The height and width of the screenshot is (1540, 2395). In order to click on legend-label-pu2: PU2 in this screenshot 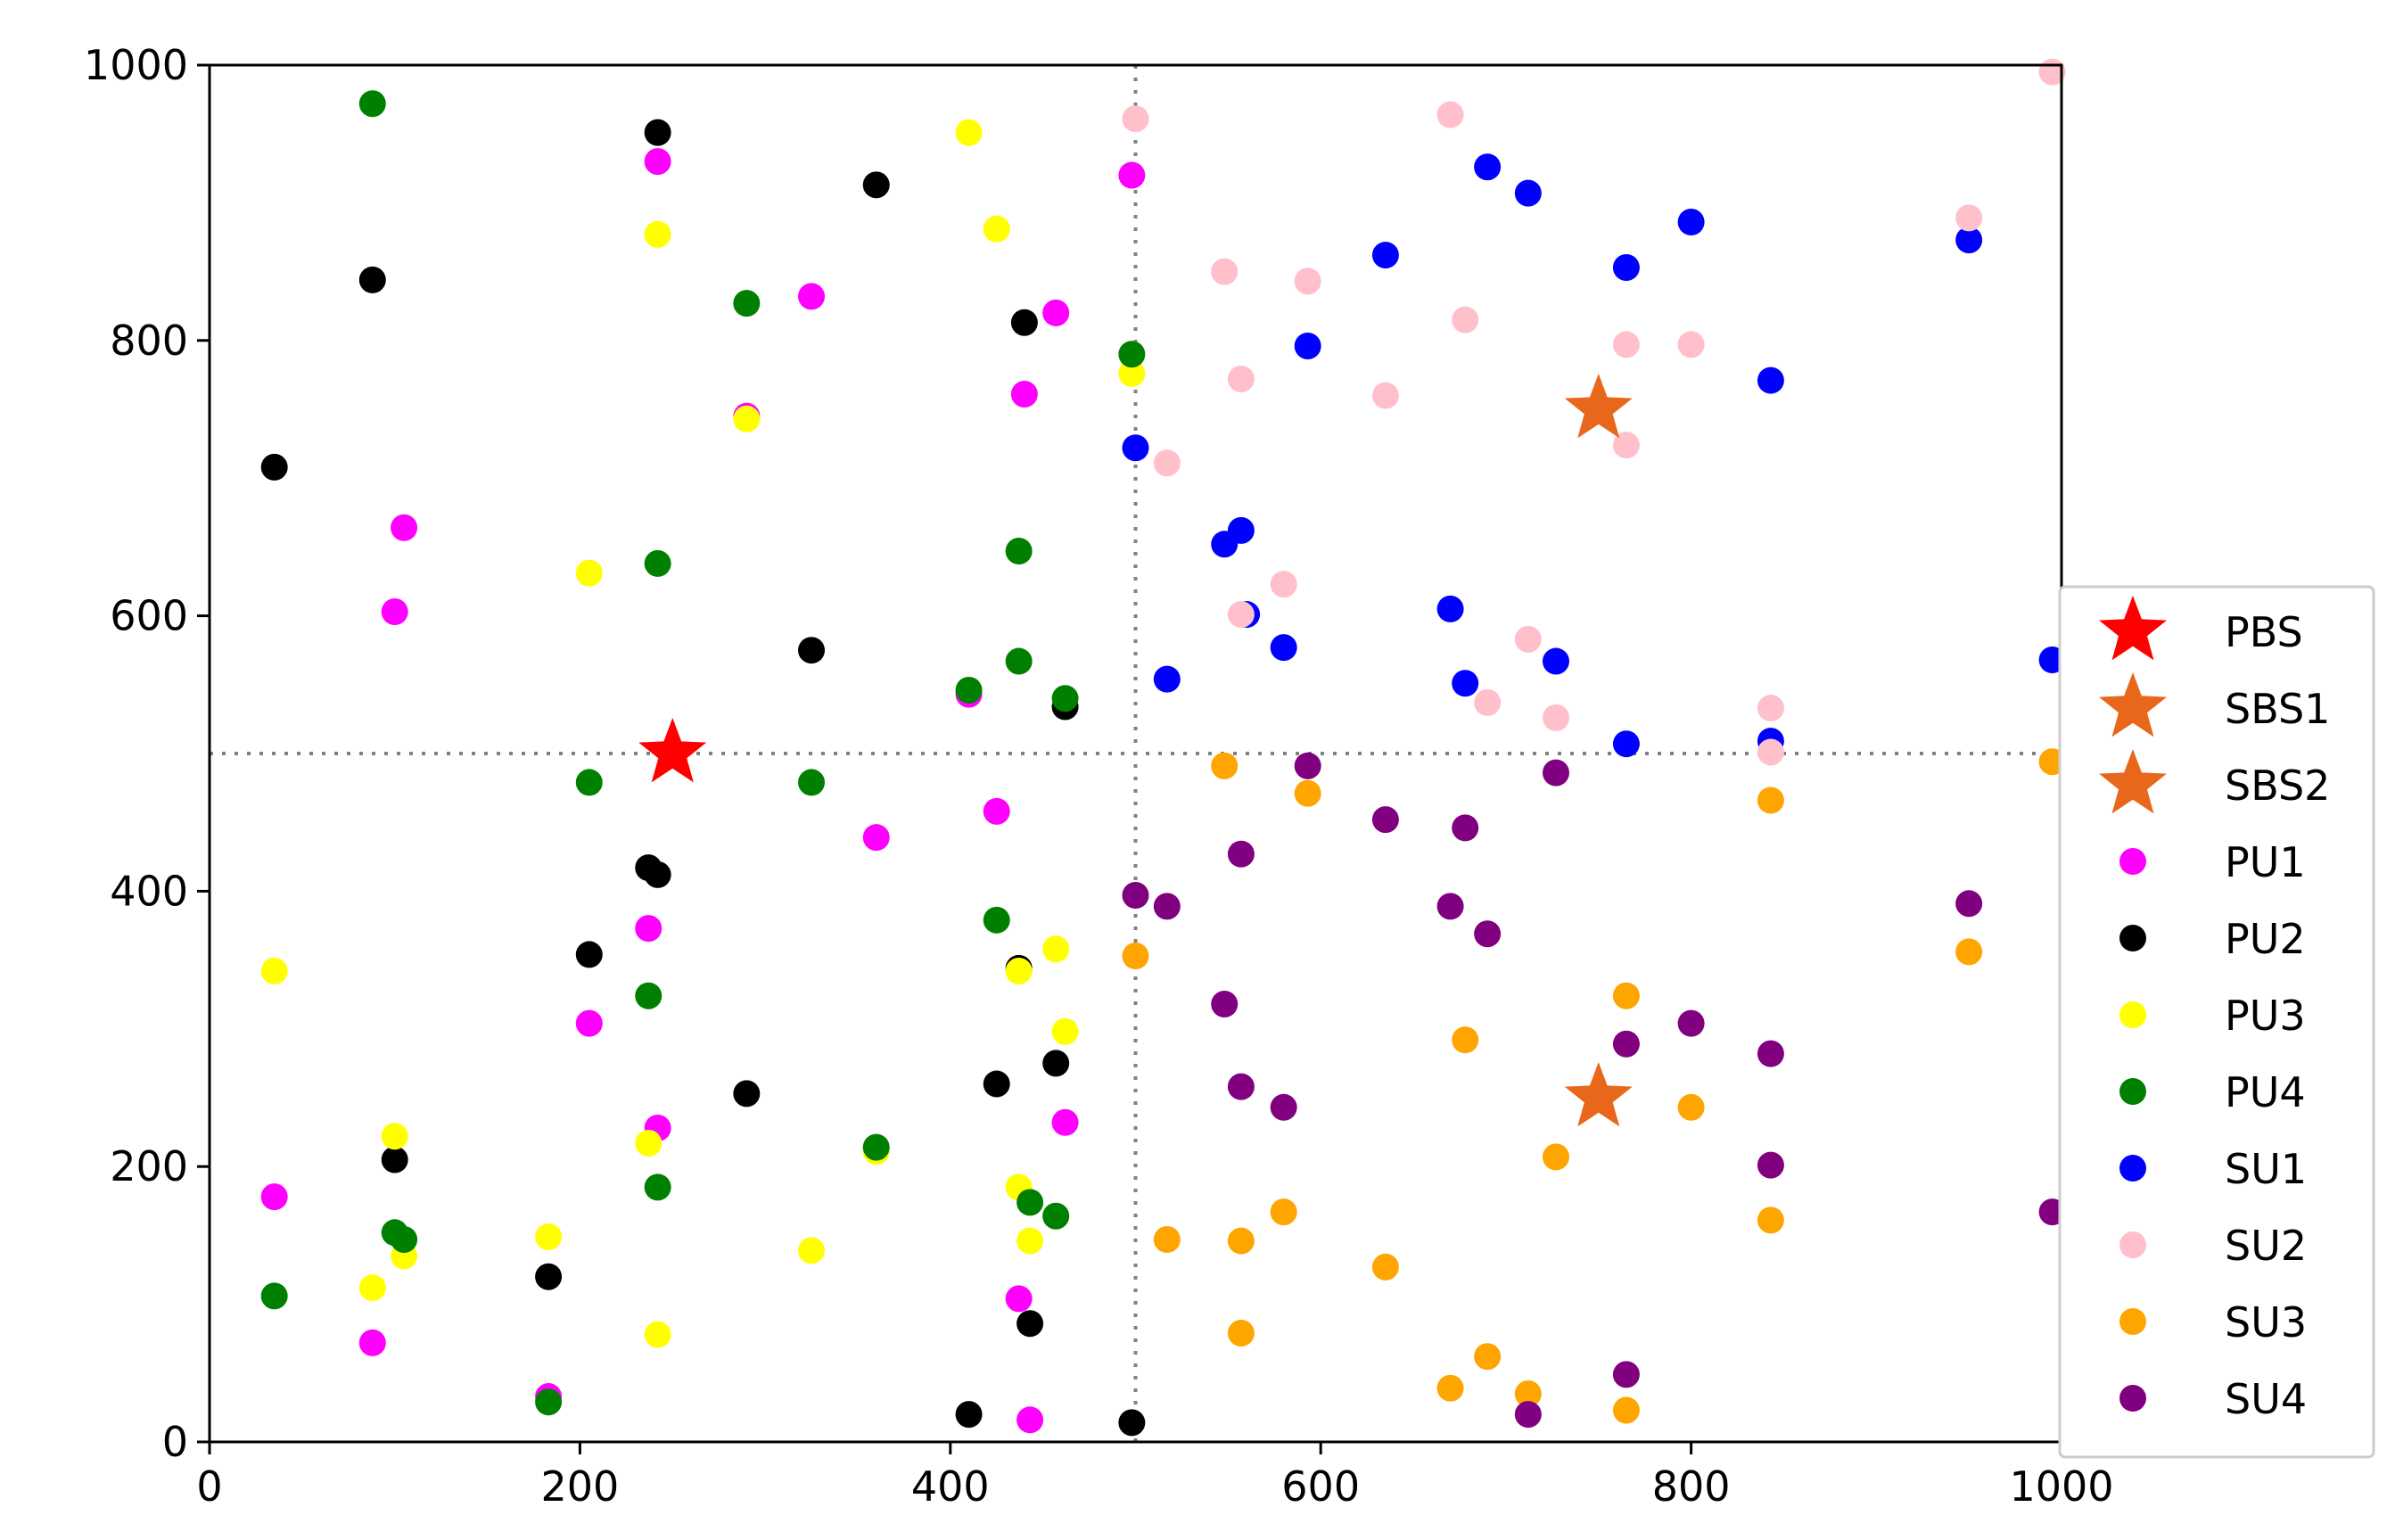, I will do `click(2265, 939)`.